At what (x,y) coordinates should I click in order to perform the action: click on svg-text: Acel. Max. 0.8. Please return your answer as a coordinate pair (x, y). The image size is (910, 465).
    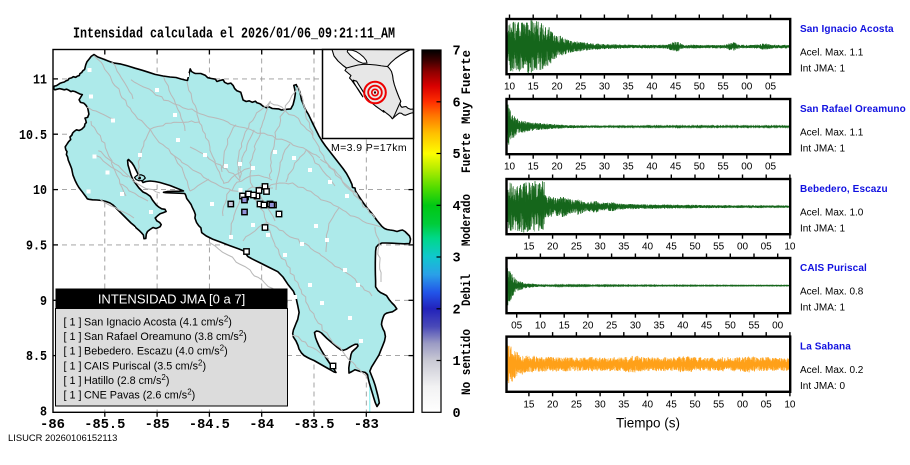
    Looking at the image, I should click on (832, 292).